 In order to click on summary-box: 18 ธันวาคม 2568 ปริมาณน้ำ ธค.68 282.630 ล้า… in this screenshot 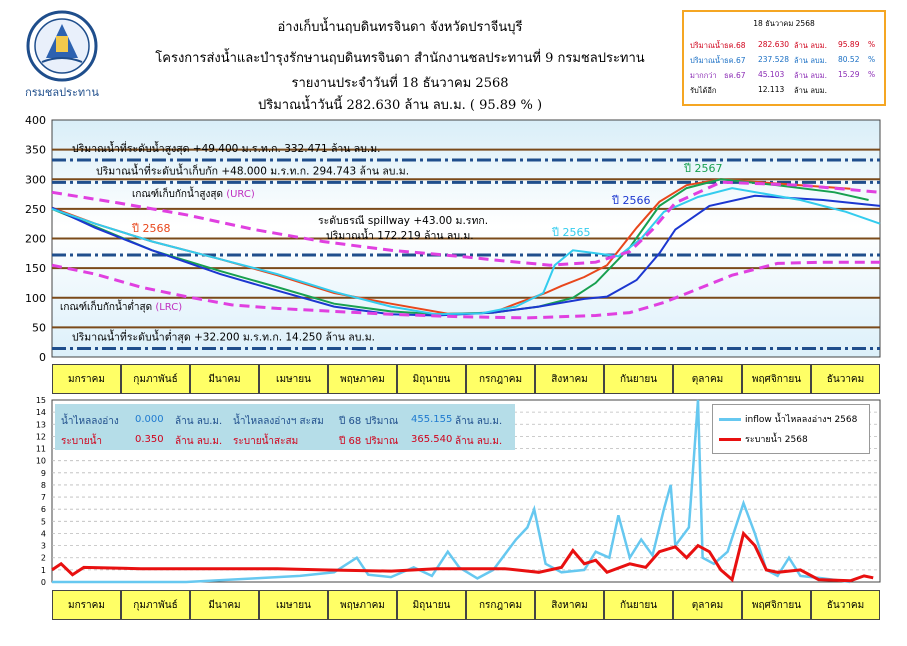, I will do `click(784, 58)`.